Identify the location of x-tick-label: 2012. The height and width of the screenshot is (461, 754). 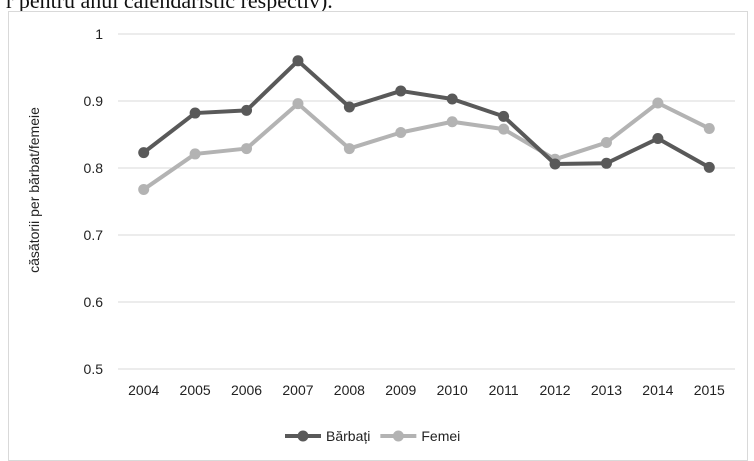
(554, 390).